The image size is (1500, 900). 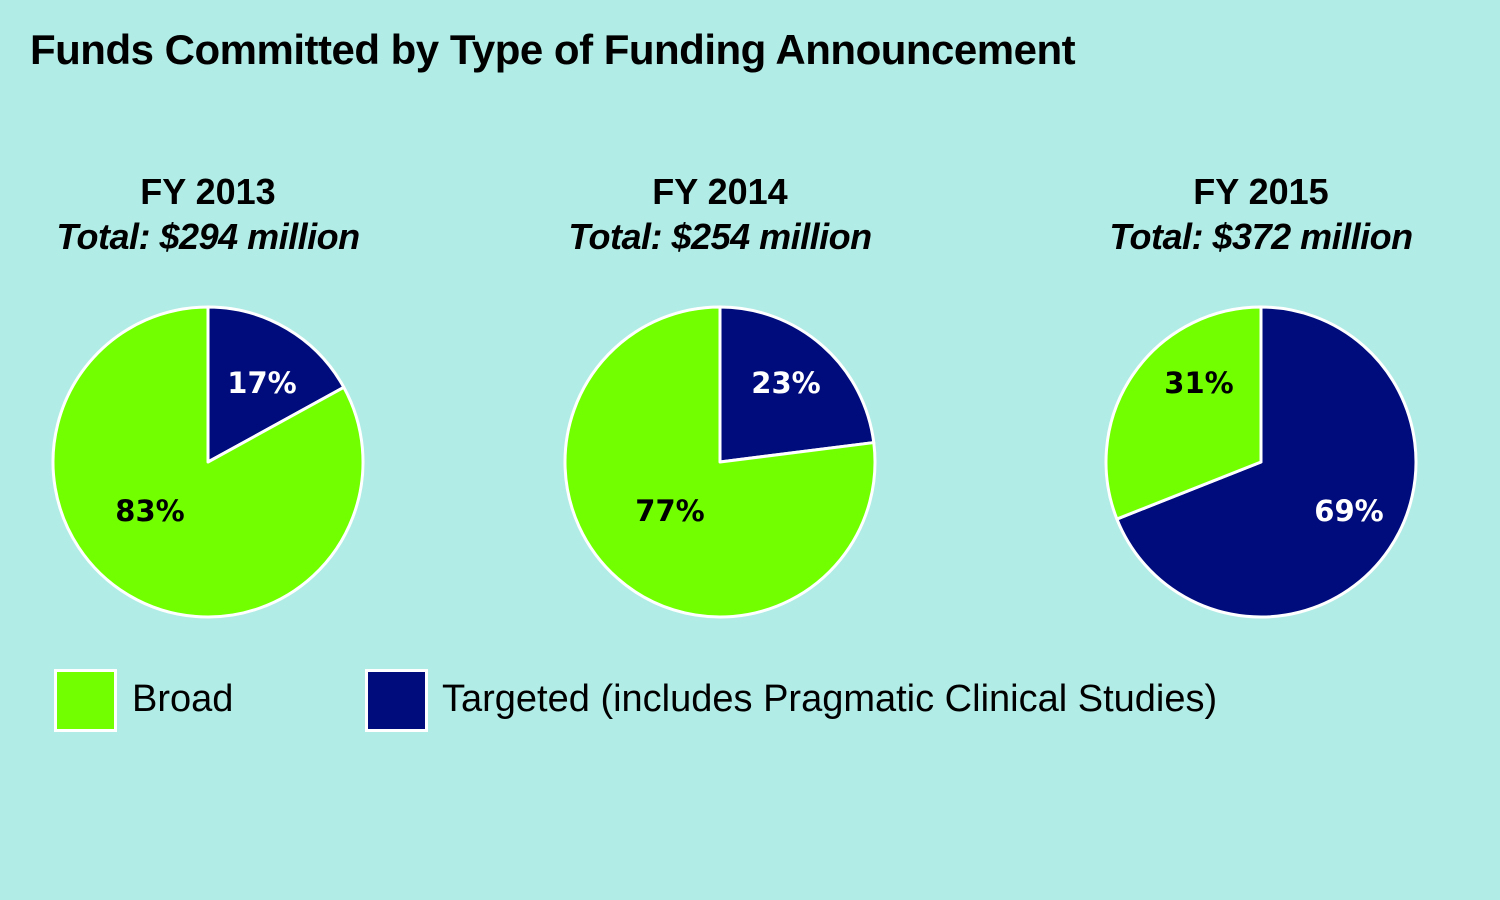 What do you see at coordinates (785, 383) in the screenshot?
I see `pie-data-label: 23%` at bounding box center [785, 383].